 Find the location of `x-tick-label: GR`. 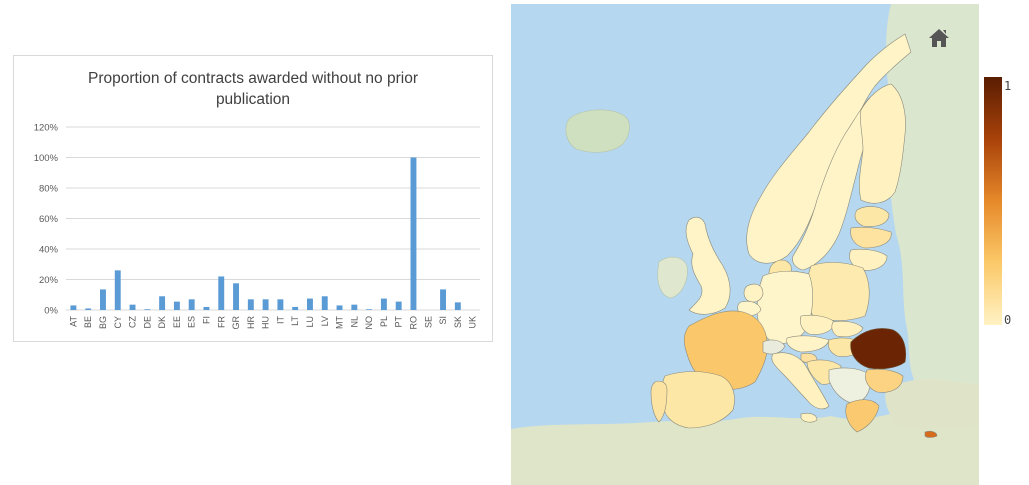

x-tick-label: GR is located at coordinates (236, 322).